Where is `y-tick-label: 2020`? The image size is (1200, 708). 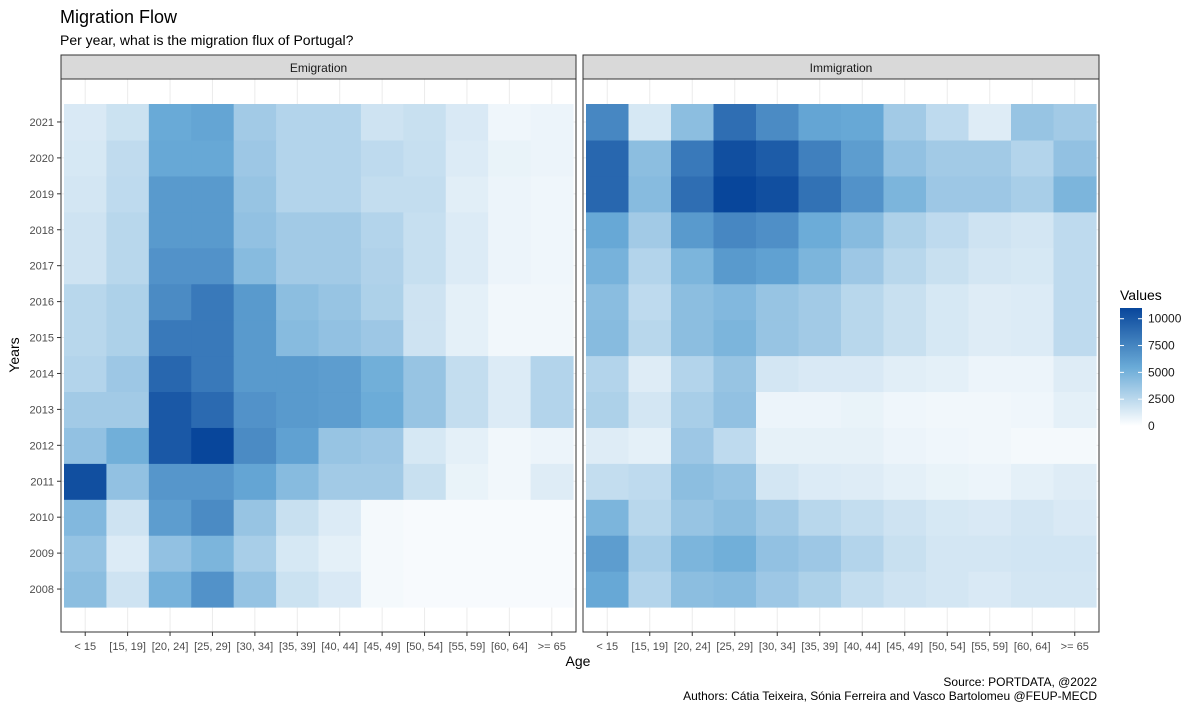
y-tick-label: 2020 is located at coordinates (42, 159).